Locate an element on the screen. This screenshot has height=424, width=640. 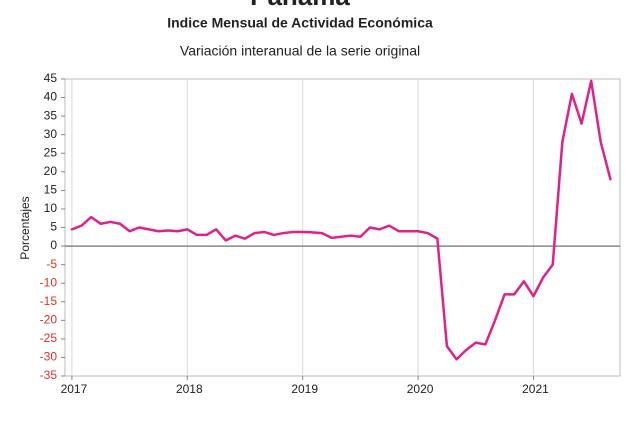
y-tick-label: 15 is located at coordinates (51, 190).